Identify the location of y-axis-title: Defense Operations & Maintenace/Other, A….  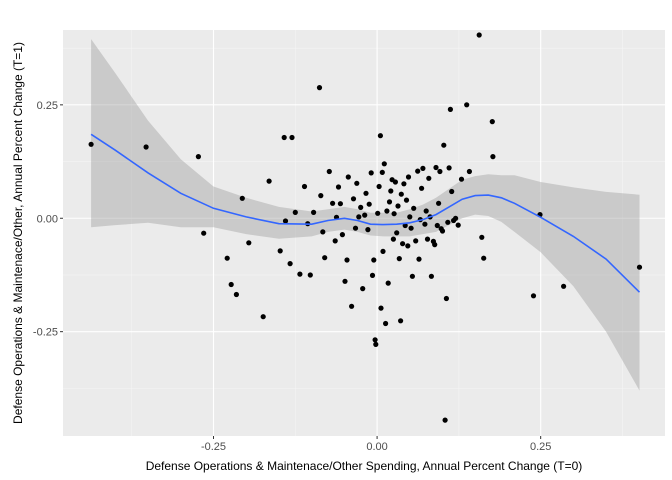
(18, 233).